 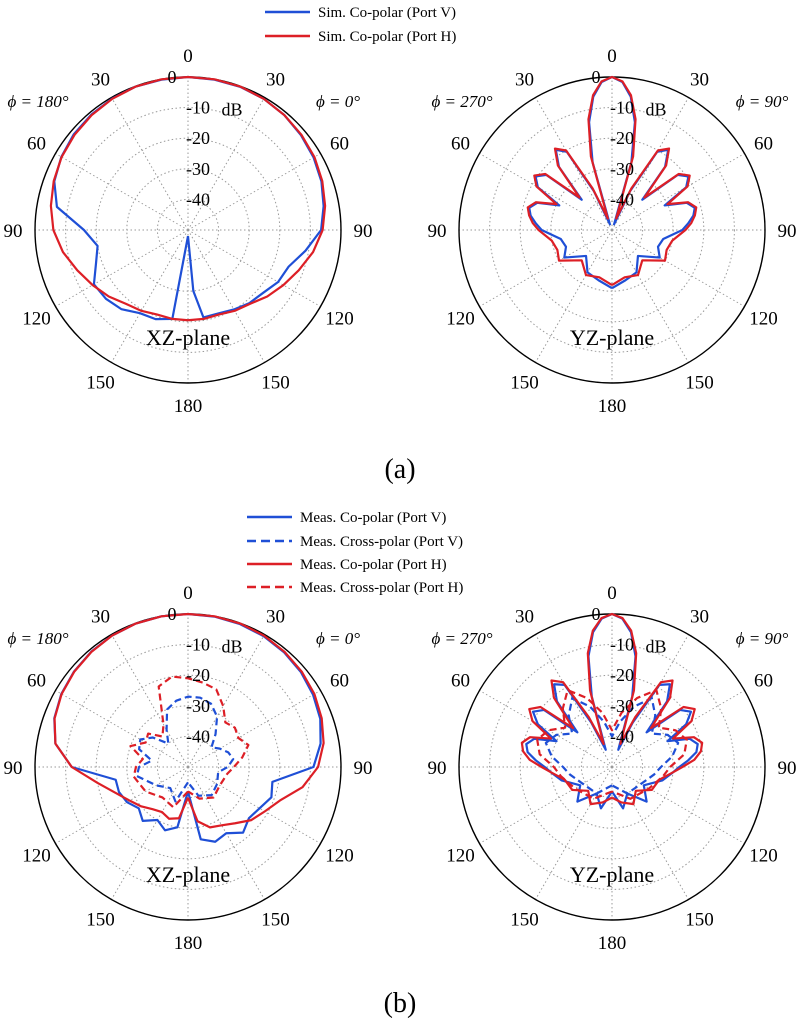 What do you see at coordinates (399, 469) in the screenshot?
I see `subfigure-label-a: (a)` at bounding box center [399, 469].